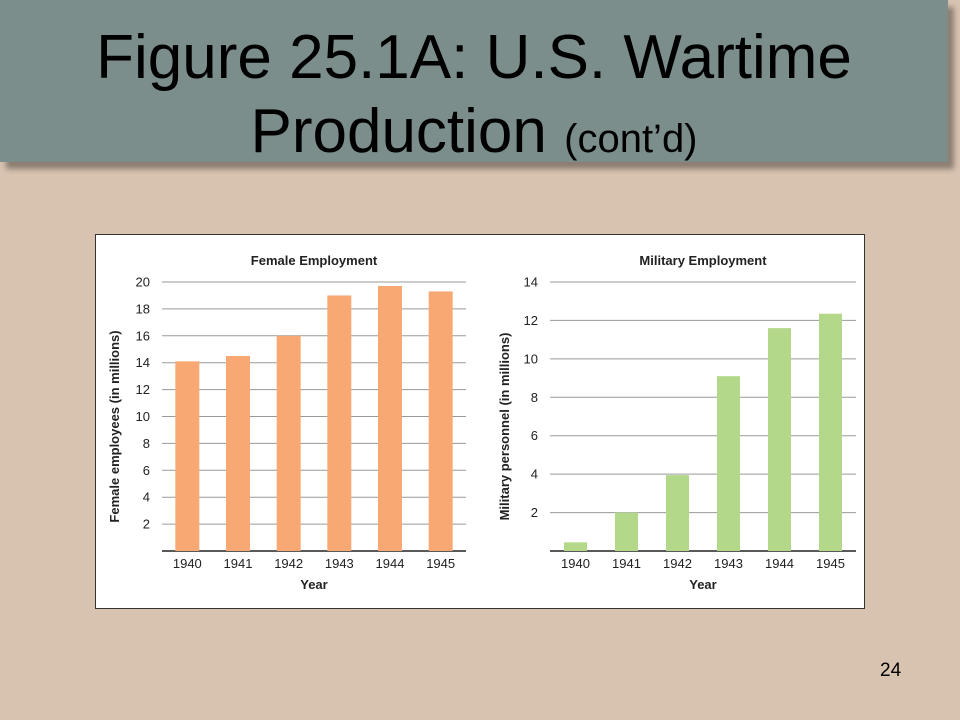 This screenshot has height=720, width=960. I want to click on y-axis-label: Female employees (in millions), so click(114, 426).